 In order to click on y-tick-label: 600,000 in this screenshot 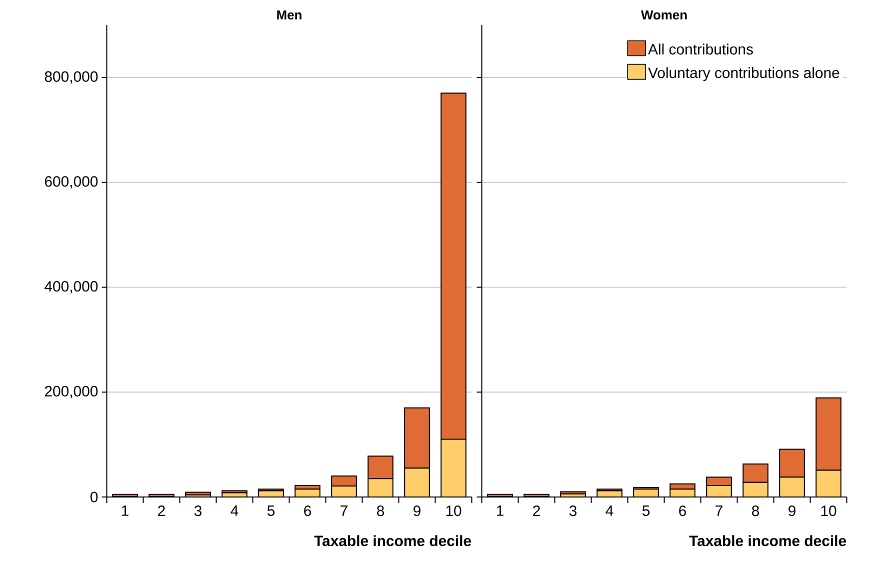, I will do `click(71, 182)`.